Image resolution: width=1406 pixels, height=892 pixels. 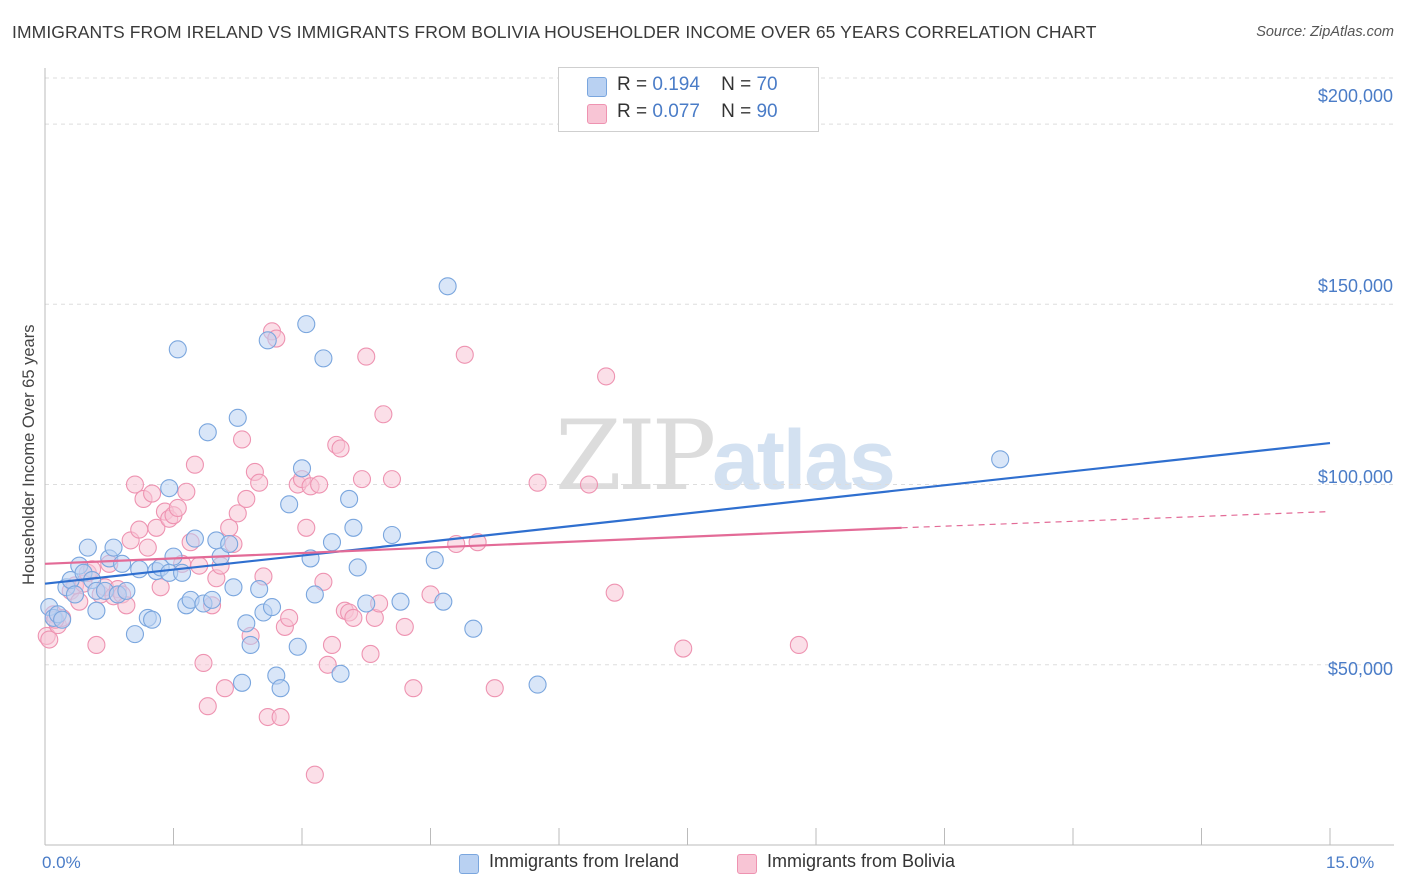 What do you see at coordinates (1350, 862) in the screenshot?
I see `x-tick-label: 15.0%` at bounding box center [1350, 862].